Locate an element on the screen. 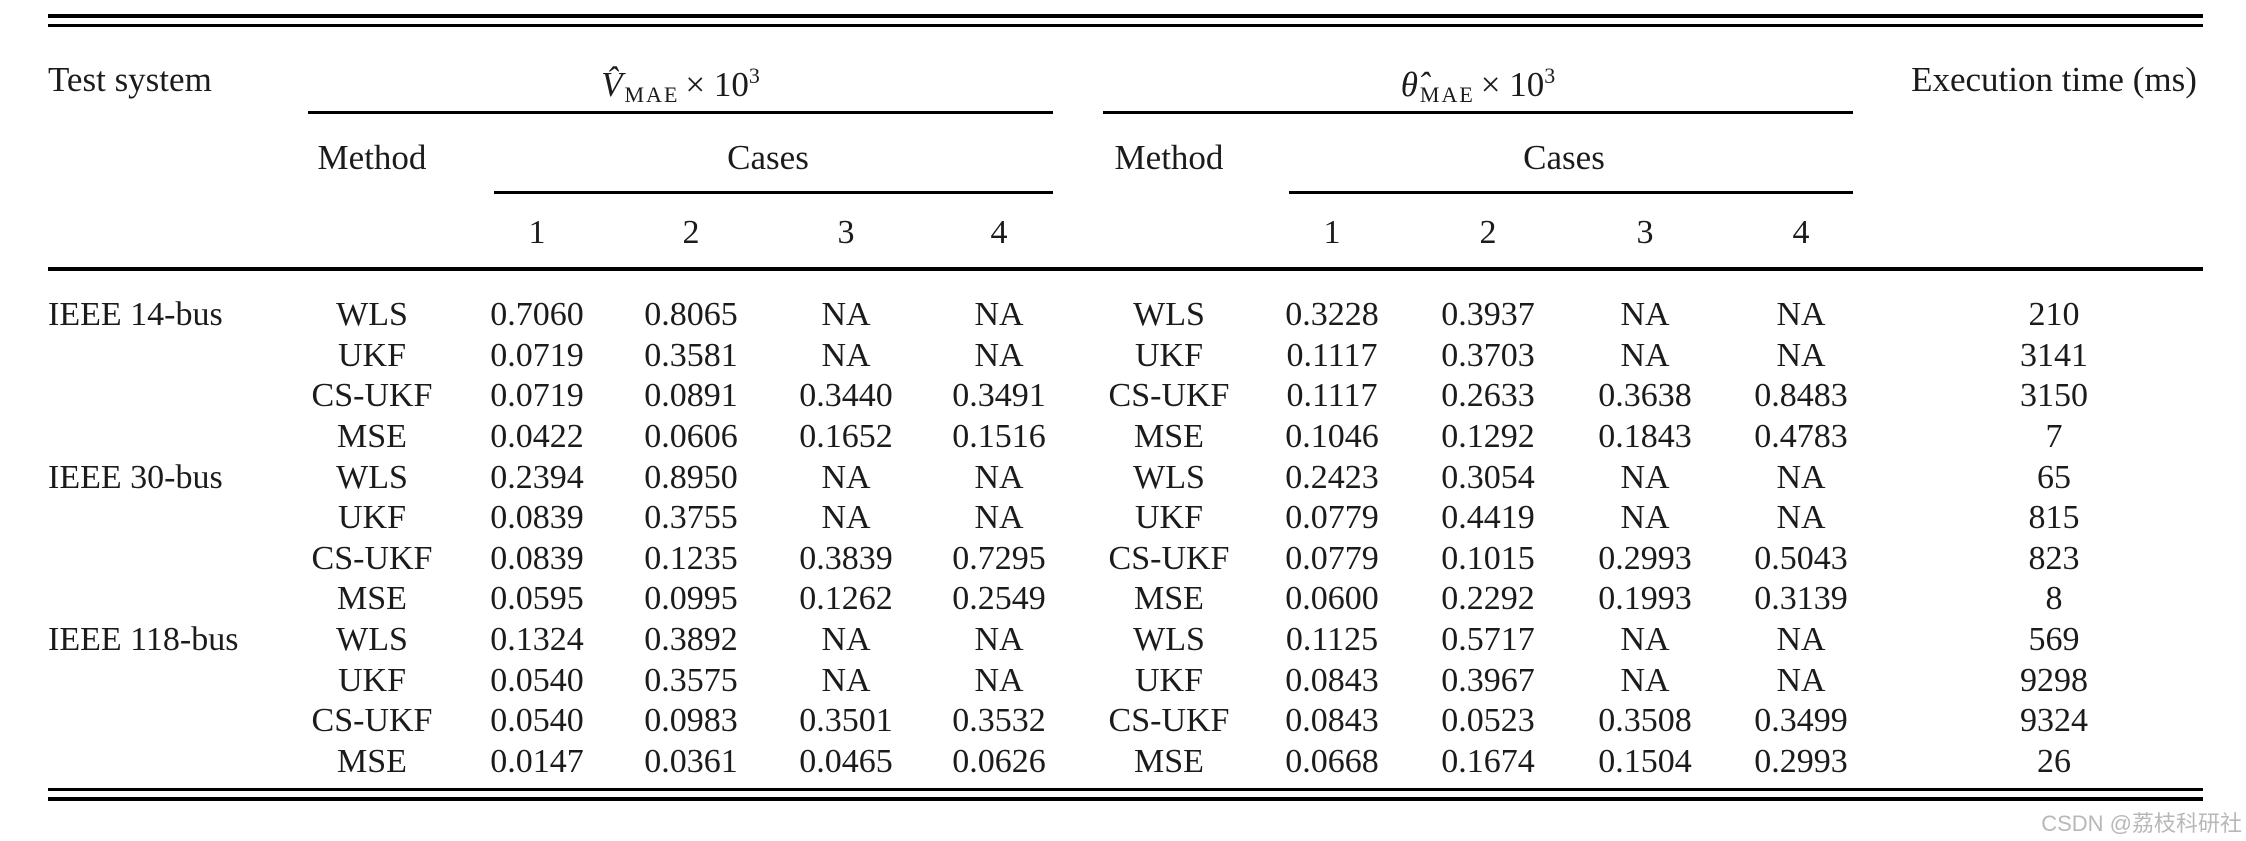 This screenshot has width=2246, height=841. theta-value: 0.1993 is located at coordinates (1645, 599).